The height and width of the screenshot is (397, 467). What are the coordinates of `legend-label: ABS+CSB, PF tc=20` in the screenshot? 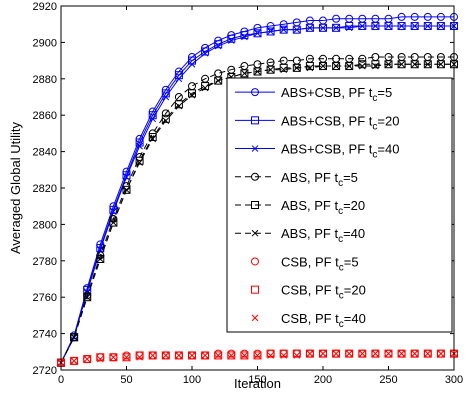 It's located at (340, 122).